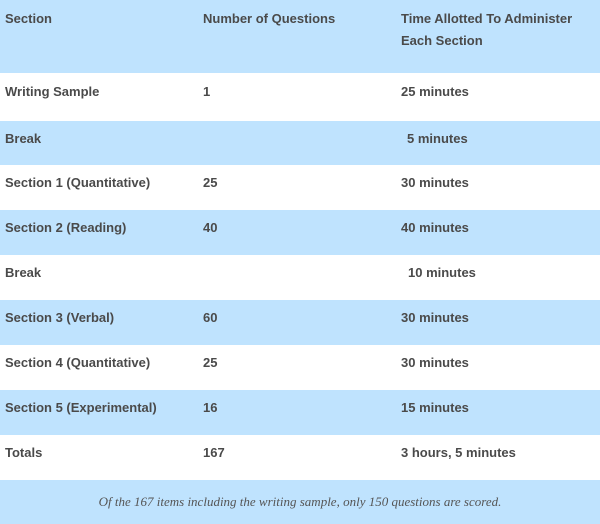 The image size is (600, 524). I want to click on row-section: Section 1 (Quantitative), so click(78, 182).